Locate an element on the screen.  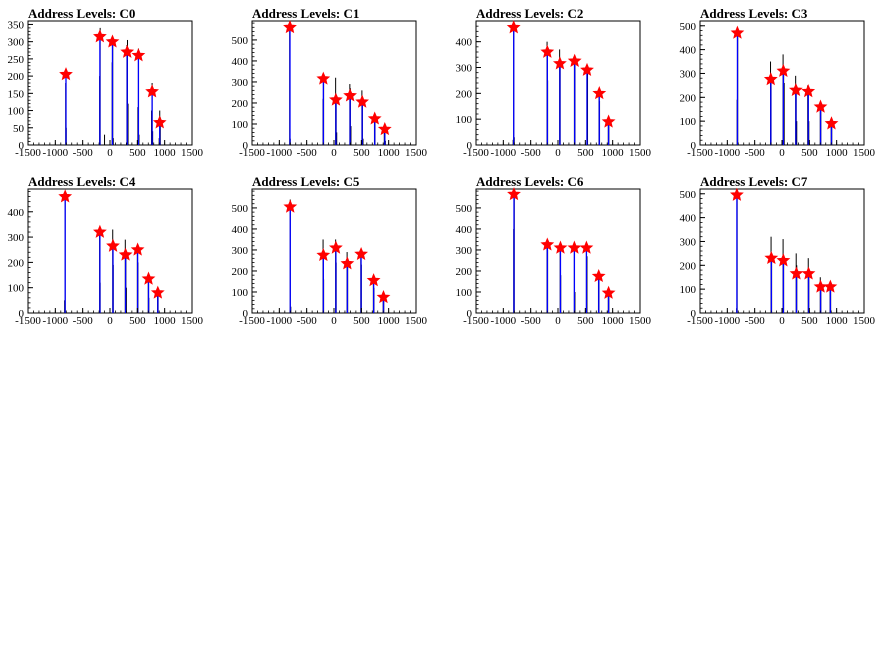
chart-title: Address Levels: C1 is located at coordinates (305, 13).